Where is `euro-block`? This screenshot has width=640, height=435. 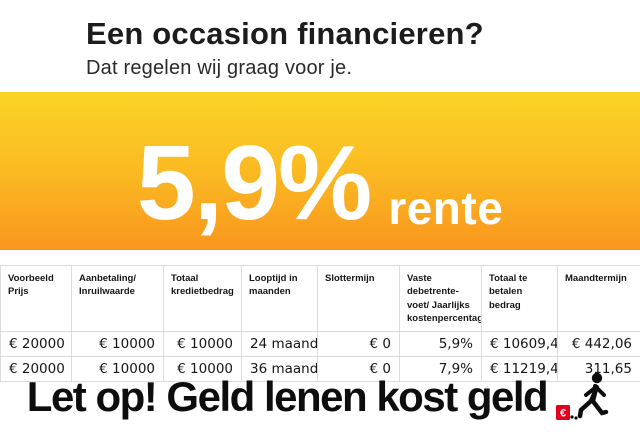
euro-block is located at coordinates (563, 412).